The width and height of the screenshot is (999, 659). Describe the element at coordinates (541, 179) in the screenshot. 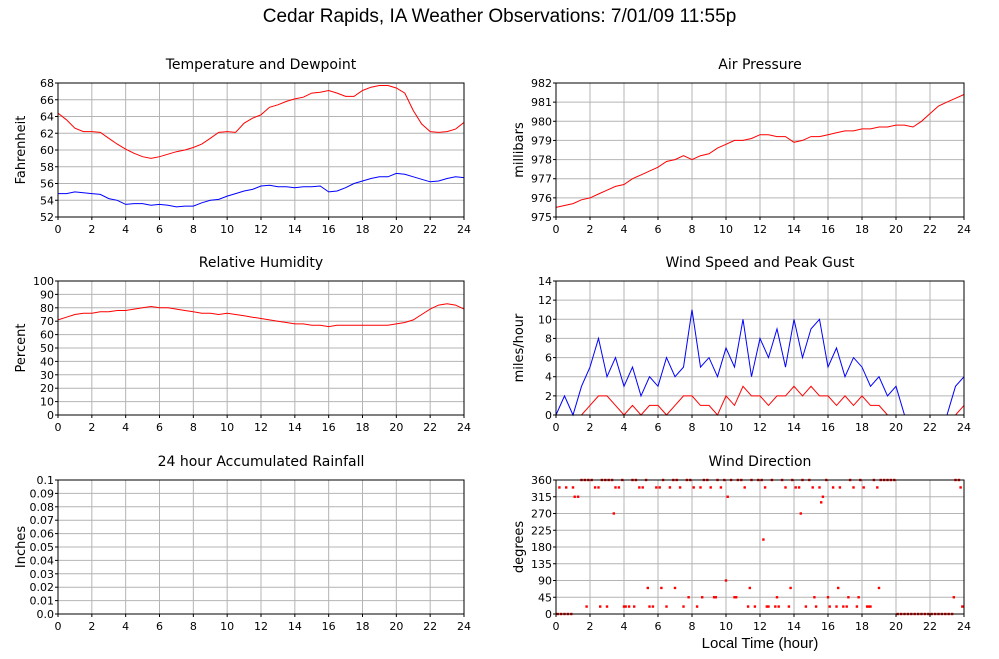

I see `y-tick-label: 977` at that location.